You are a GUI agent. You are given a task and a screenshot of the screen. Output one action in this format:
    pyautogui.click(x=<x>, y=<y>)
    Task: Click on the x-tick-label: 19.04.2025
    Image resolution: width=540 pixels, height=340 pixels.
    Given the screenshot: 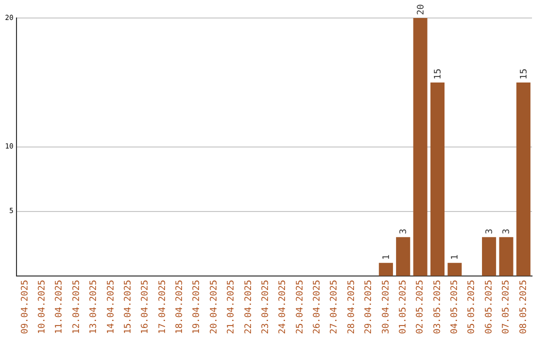 What is the action you would take?
    pyautogui.click(x=197, y=307)
    